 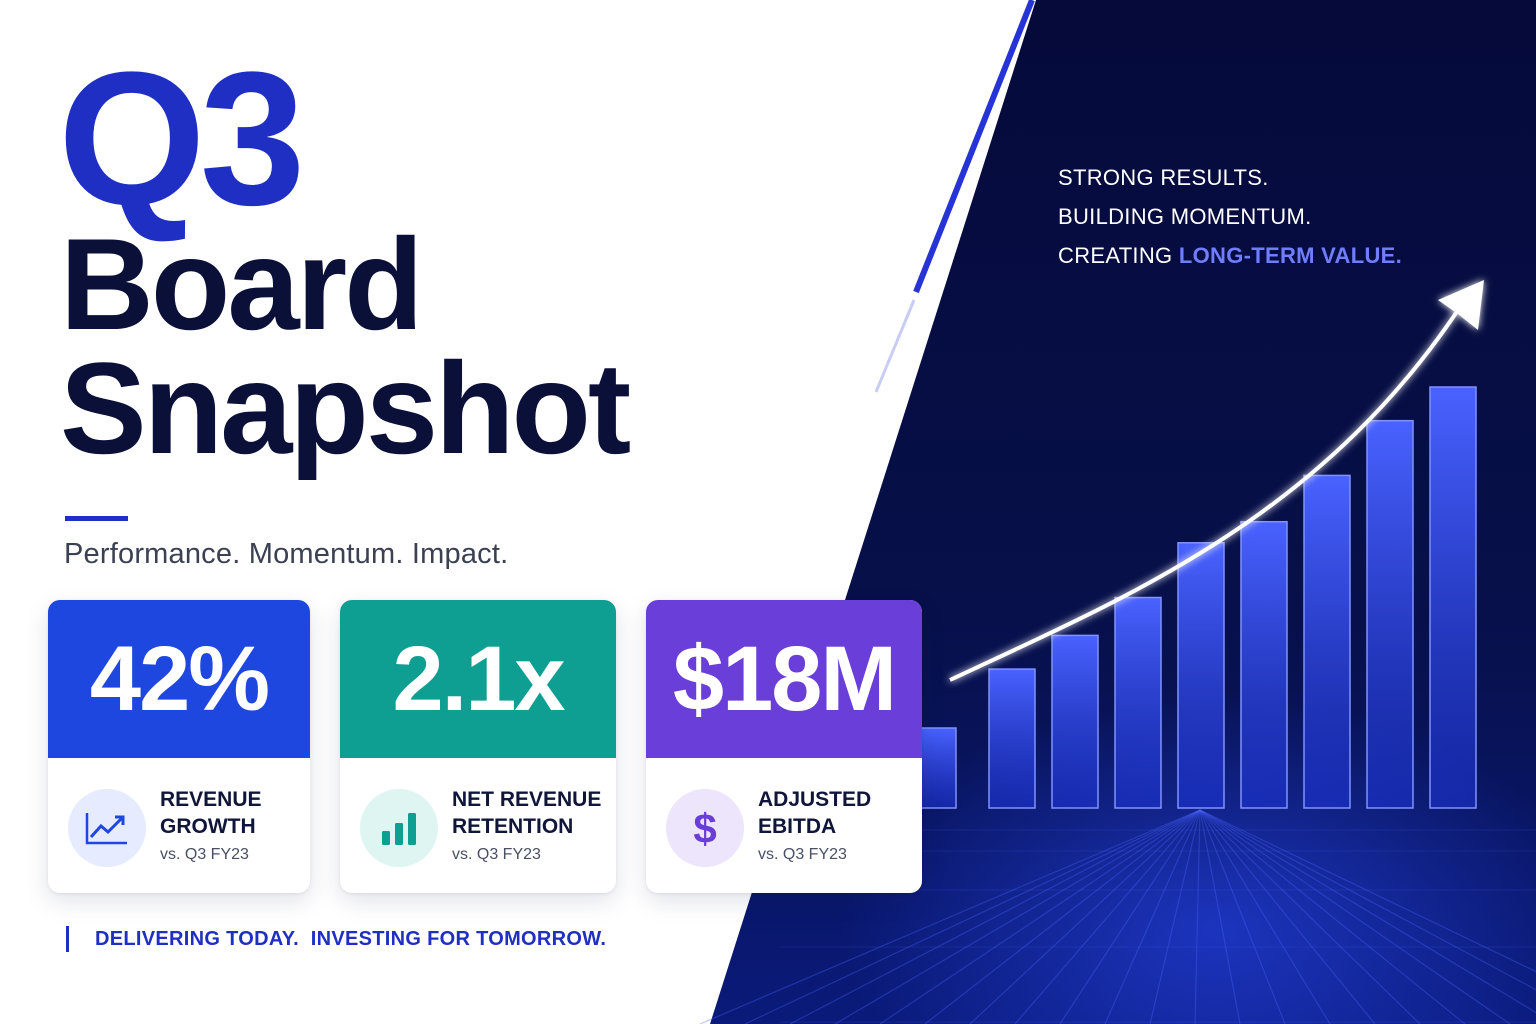 I want to click on message-line-1: STRONG RESULTS., so click(x=1163, y=177).